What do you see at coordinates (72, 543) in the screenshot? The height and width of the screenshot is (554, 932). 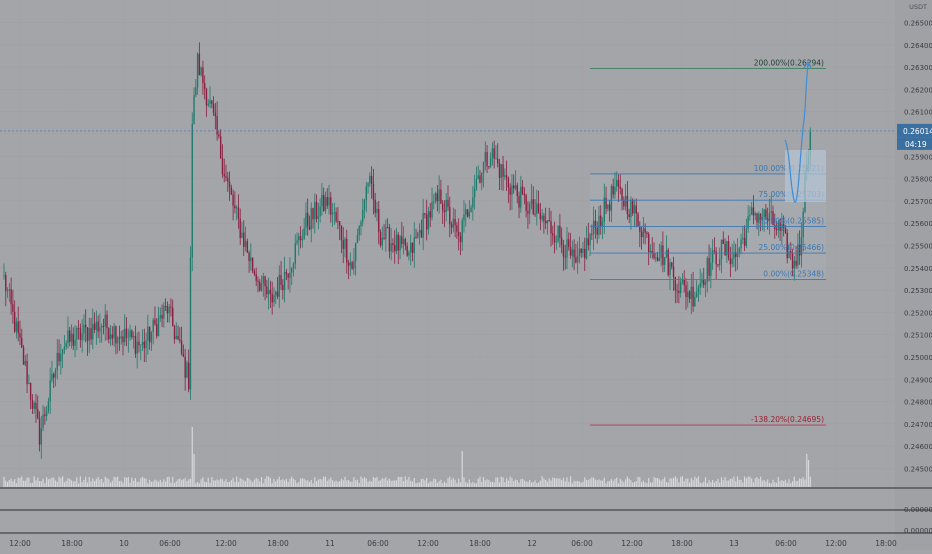 I see `time-tick-label: 18:00` at bounding box center [72, 543].